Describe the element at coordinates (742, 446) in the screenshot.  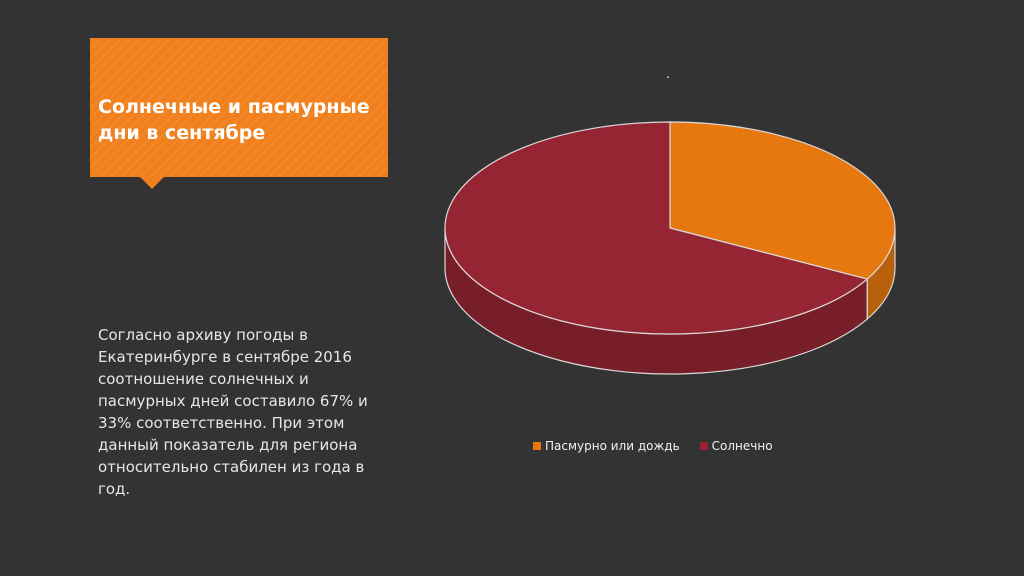
I see `legend-label-1: Солнечно` at that location.